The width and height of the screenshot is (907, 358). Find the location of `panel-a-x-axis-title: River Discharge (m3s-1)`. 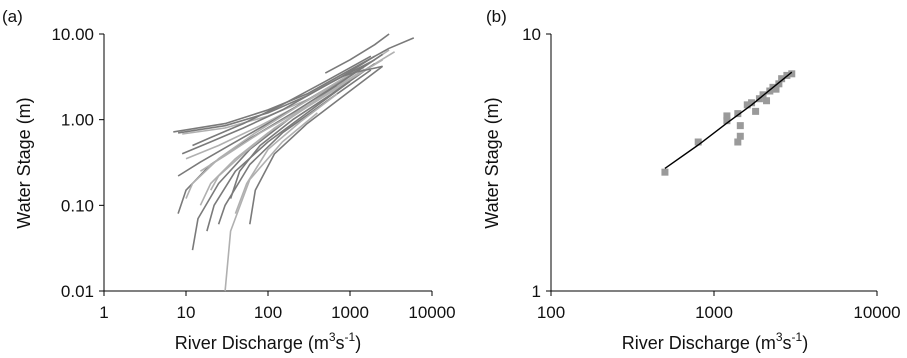

panel-a-x-axis-title: River Discharge (m3s-1) is located at coordinates (268, 341).